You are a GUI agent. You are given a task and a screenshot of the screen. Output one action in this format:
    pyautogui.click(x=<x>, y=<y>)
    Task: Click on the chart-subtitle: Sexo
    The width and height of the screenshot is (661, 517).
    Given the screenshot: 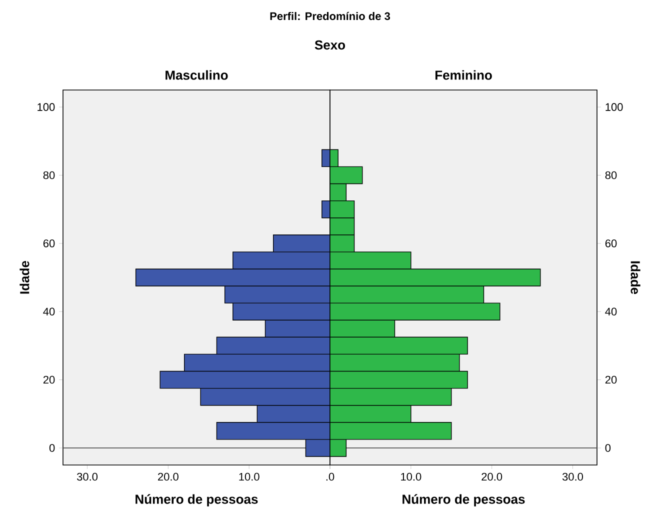 What is the action you would take?
    pyautogui.click(x=330, y=45)
    